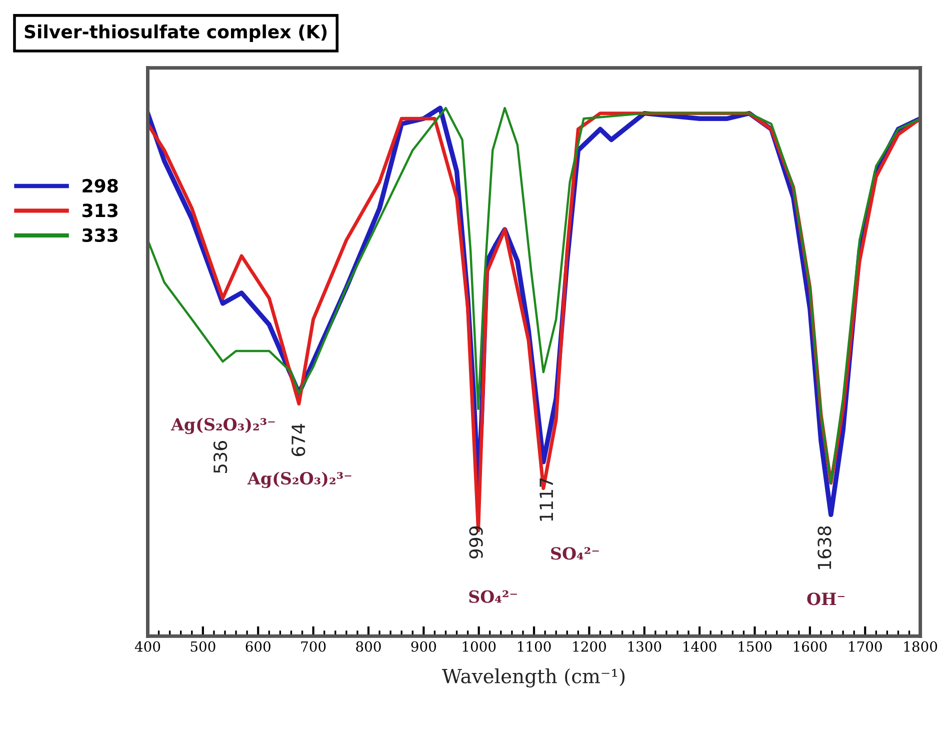 Image resolution: width=941 pixels, height=738 pixels. What do you see at coordinates (100, 235) in the screenshot?
I see `legend-label: 333` at bounding box center [100, 235].